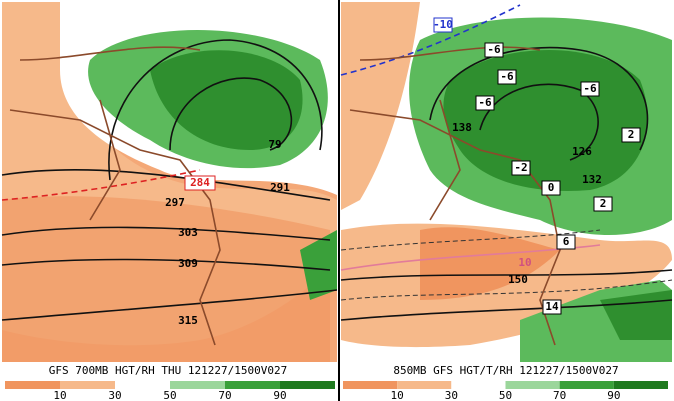 Image resolution: width=674 pixels, height=401 pixels. I want to click on contour-label: -2, so click(520, 167).